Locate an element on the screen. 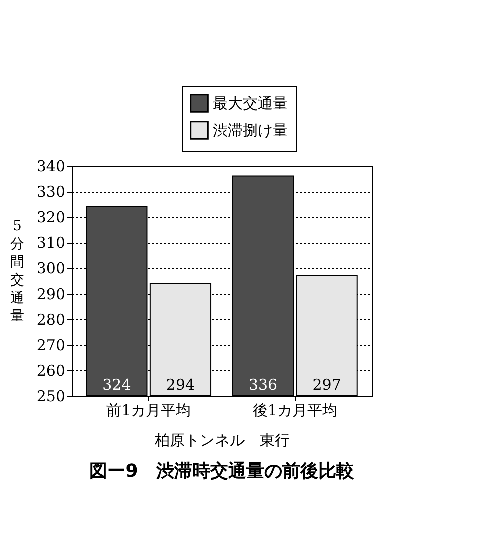 The width and height of the screenshot is (485, 540). data-label: 294 is located at coordinates (181, 385).